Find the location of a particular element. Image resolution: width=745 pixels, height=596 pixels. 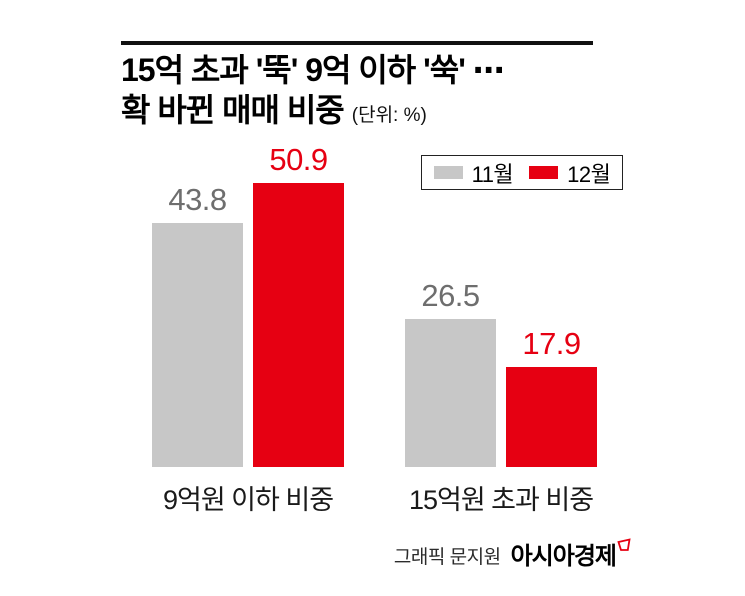

title-line-1: 15억 초과 '뚝' 9억 이하 '쑥' ⋯ is located at coordinates (313, 70).